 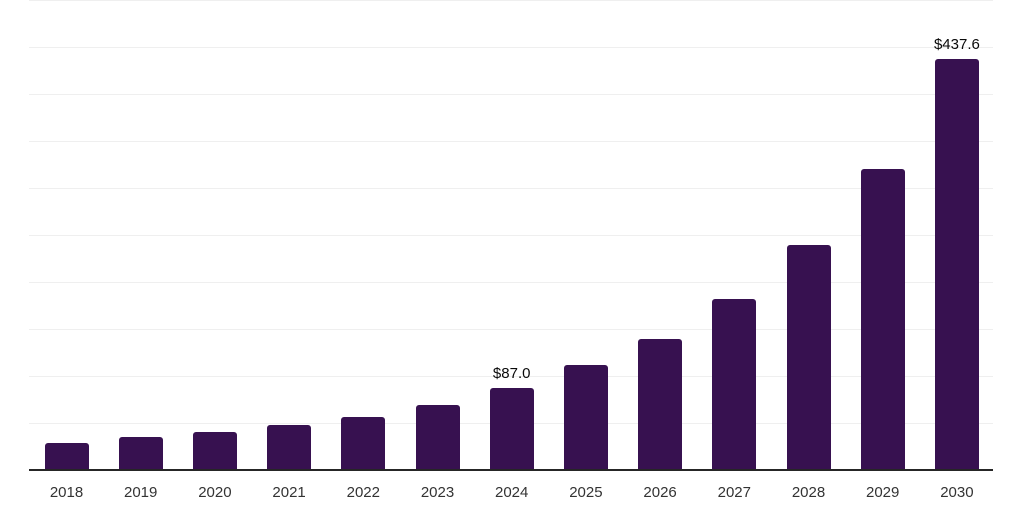 What do you see at coordinates (883, 492) in the screenshot?
I see `x-axis-label-2029: 2029` at bounding box center [883, 492].